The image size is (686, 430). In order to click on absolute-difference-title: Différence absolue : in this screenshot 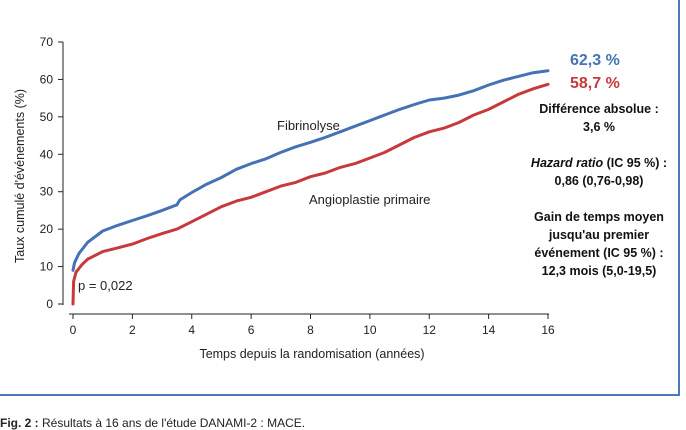, I will do `click(599, 109)`.